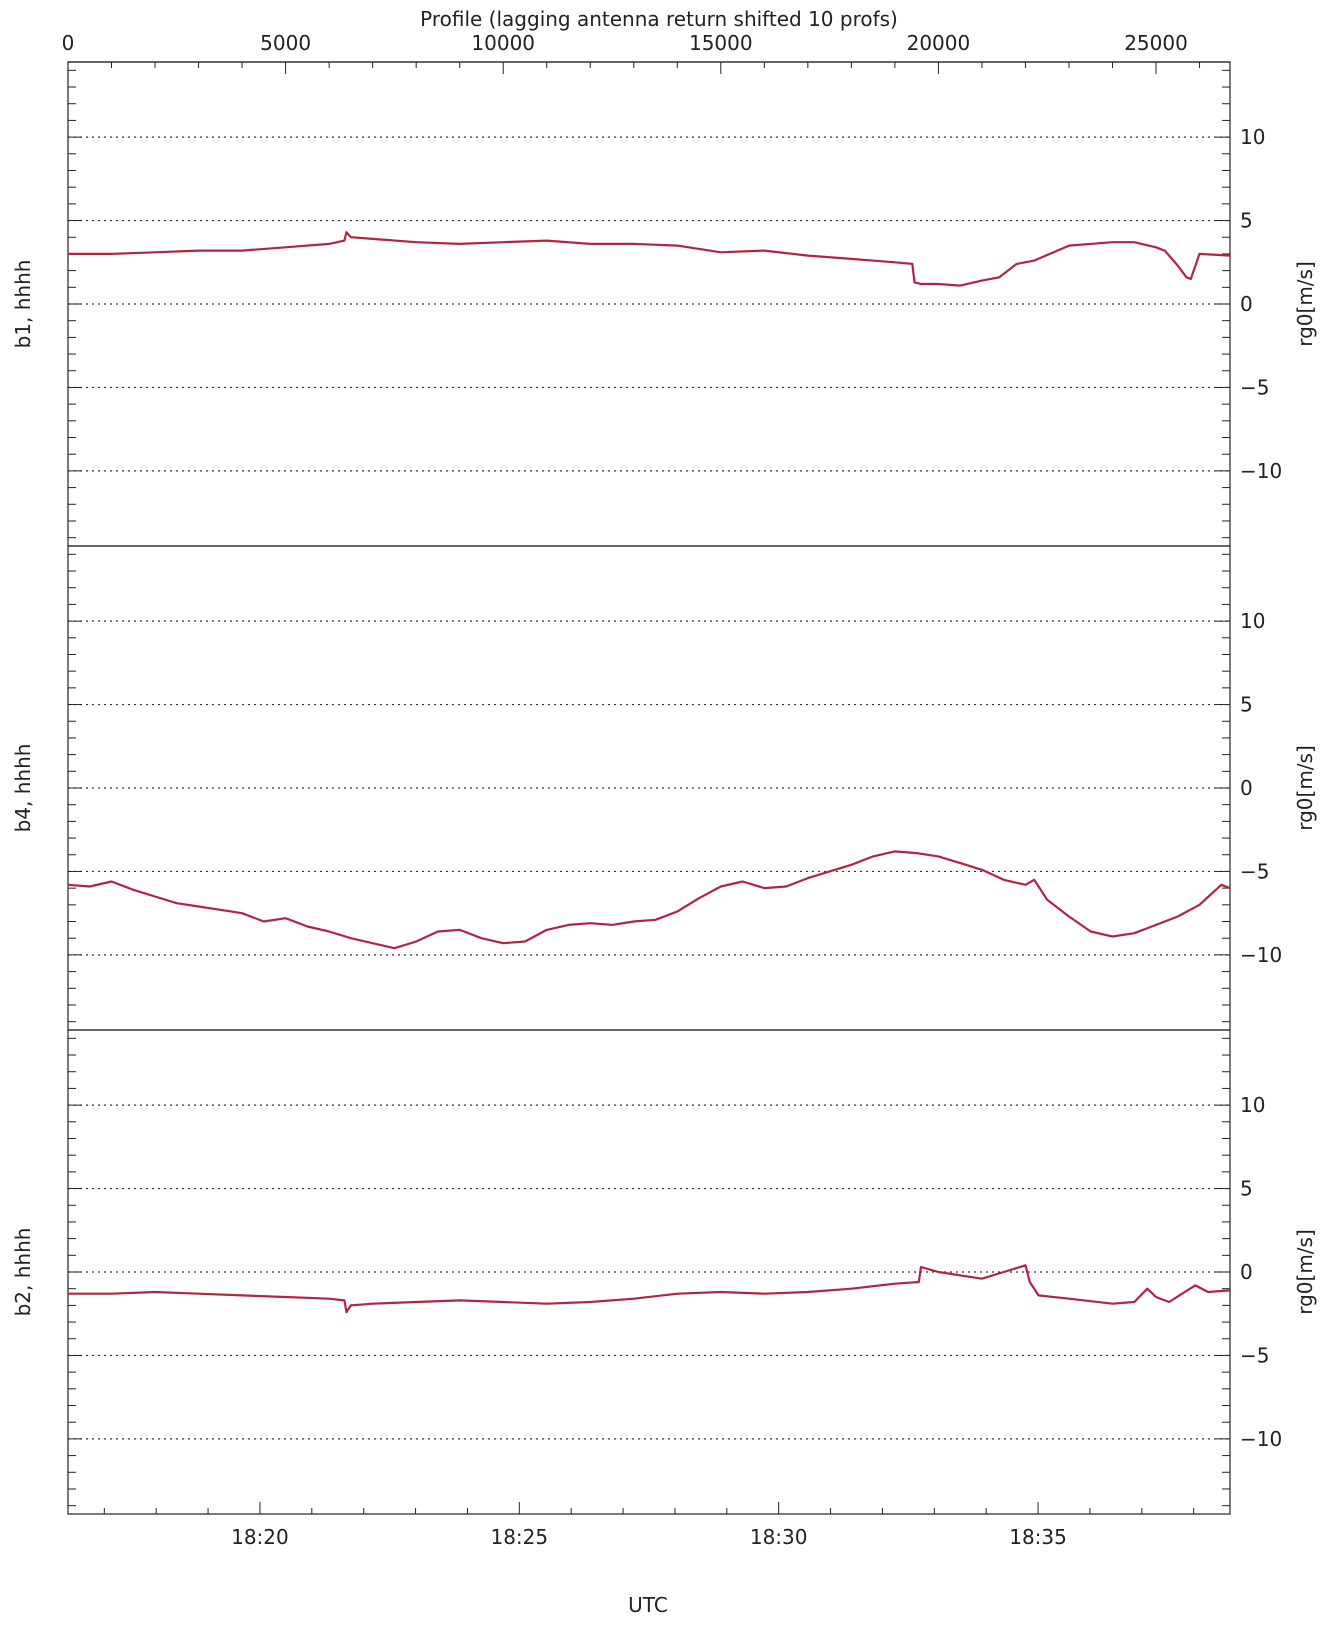 This screenshot has height=1627, width=1329. I want to click on panel-name-label: b1, hhhh, so click(23, 304).